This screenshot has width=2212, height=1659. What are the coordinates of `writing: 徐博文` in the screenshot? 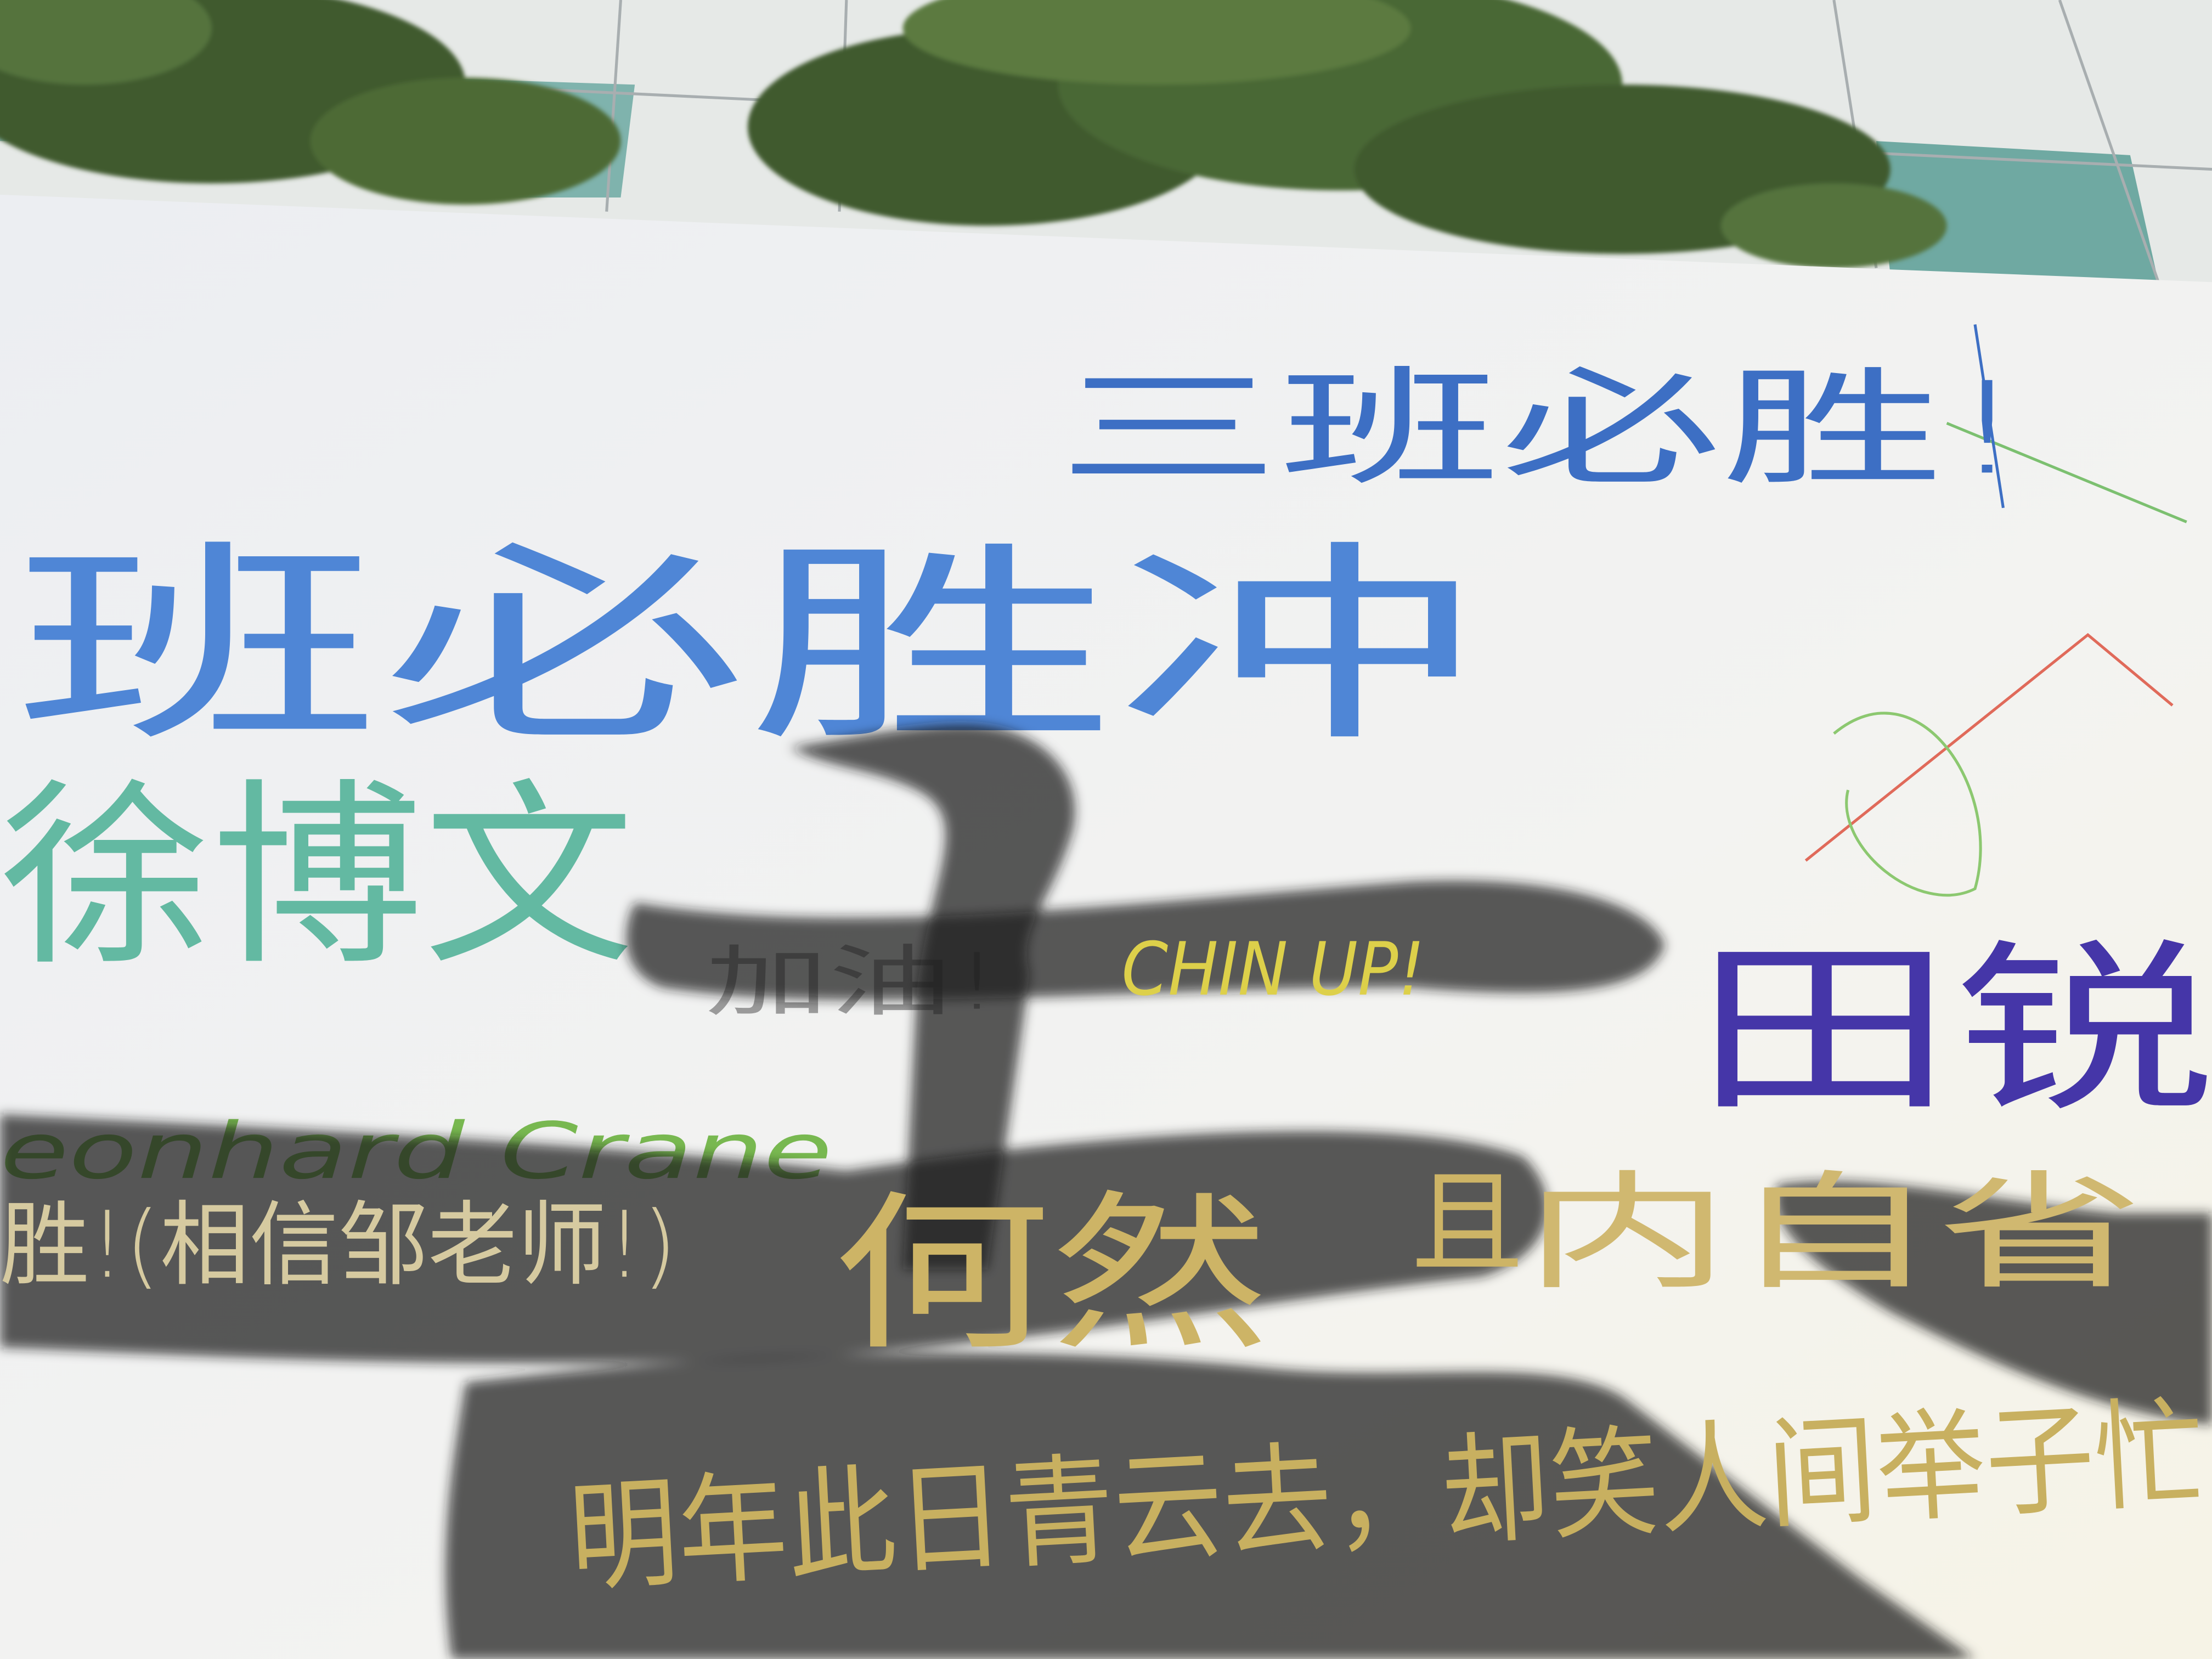 It's located at (318, 877).